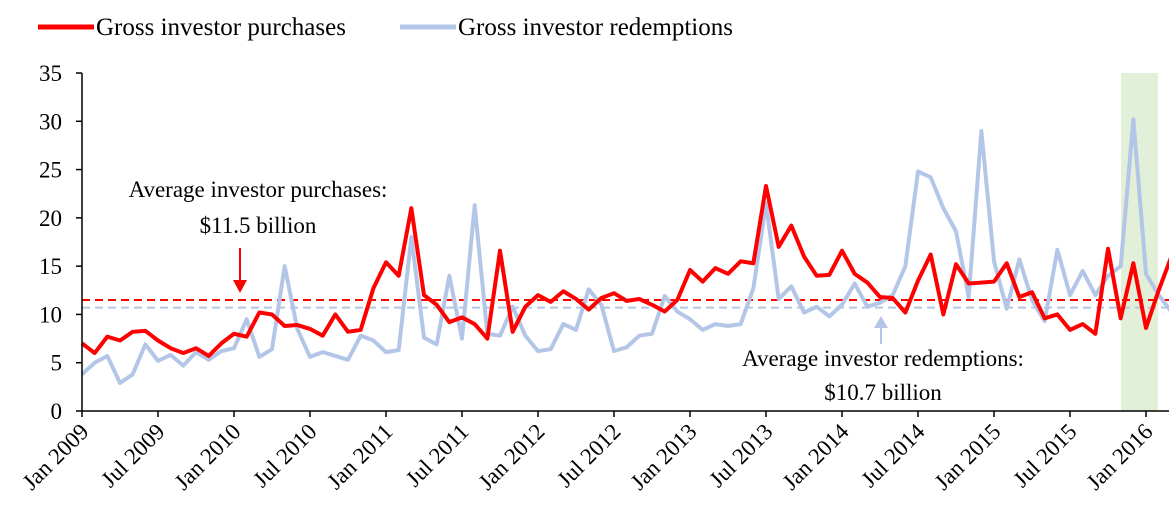 Image resolution: width=1169 pixels, height=527 pixels. Describe the element at coordinates (240, 286) in the screenshot. I see `purchase-arrowhead` at that location.